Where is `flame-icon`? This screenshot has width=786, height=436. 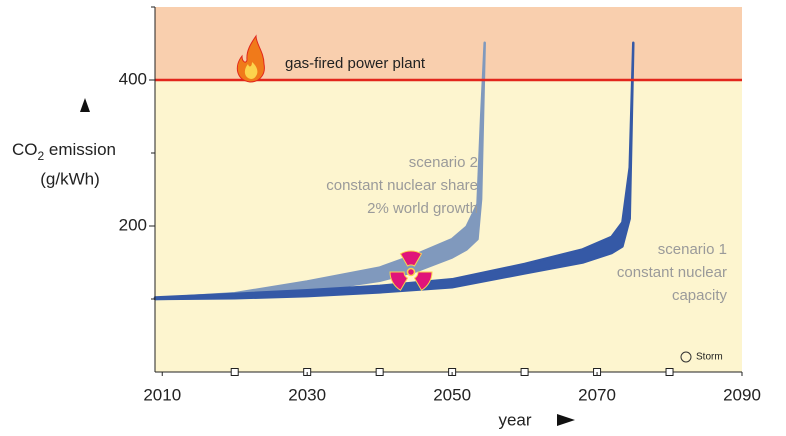 flame-icon is located at coordinates (250, 58).